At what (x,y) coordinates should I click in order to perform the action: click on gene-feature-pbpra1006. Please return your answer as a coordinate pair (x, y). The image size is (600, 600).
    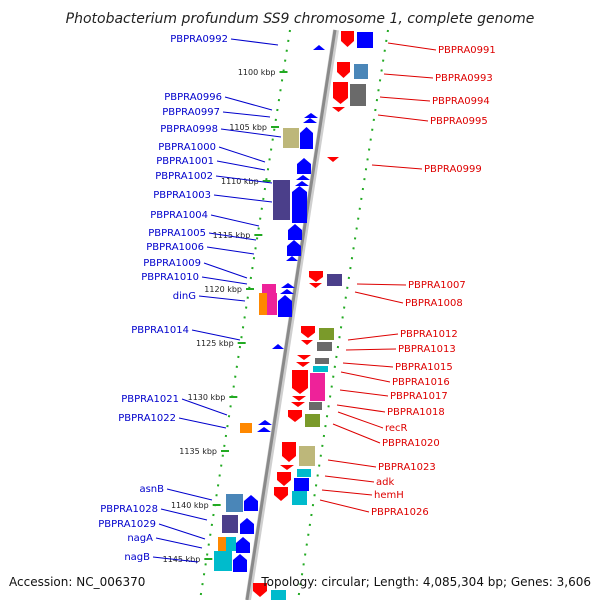
    Looking at the image, I should click on (292, 258).